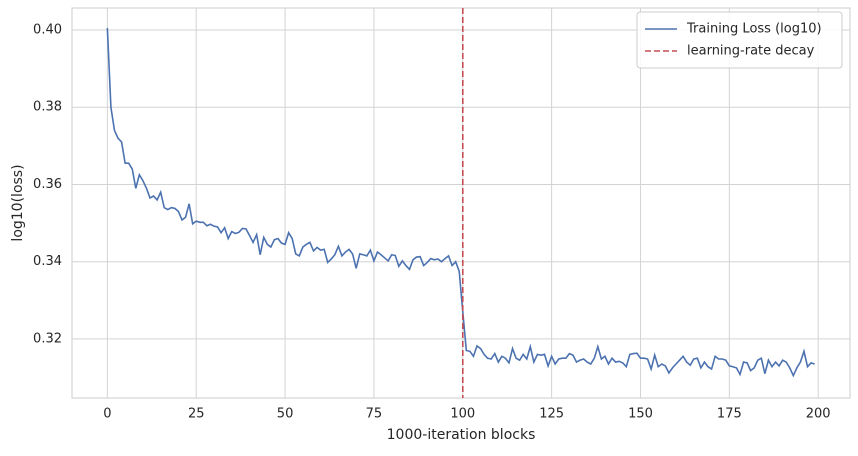 The width and height of the screenshot is (858, 456). I want to click on legend-label: Training Loss (log10), so click(754, 29).